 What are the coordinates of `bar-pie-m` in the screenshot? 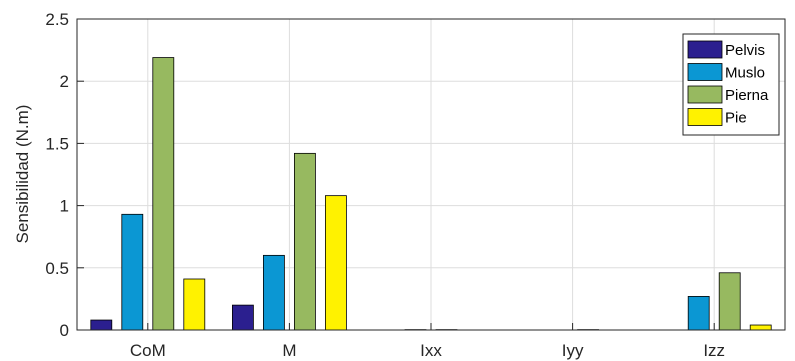 It's located at (335, 263).